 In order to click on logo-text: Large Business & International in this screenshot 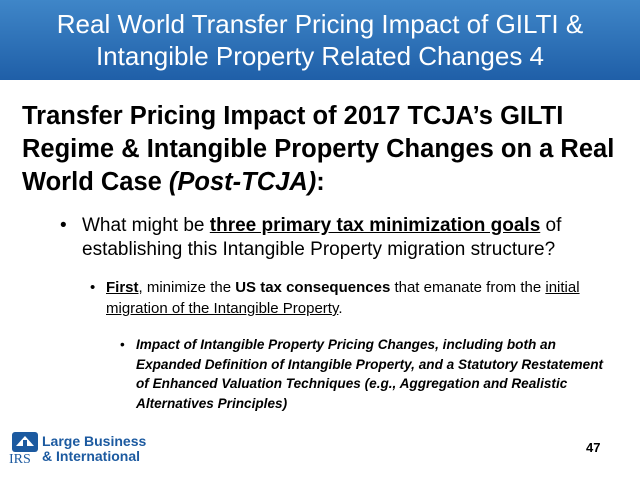, I will do `click(94, 449)`.